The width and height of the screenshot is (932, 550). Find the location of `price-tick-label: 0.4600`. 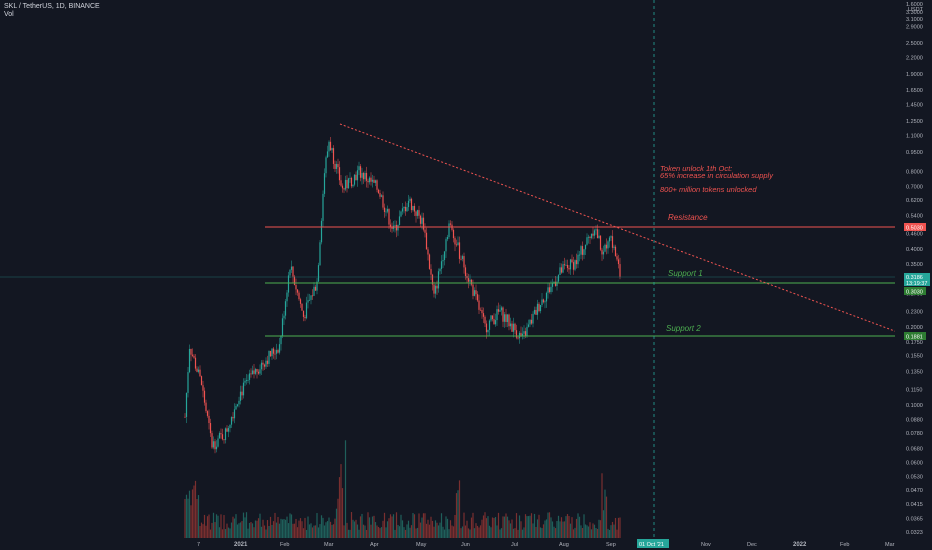

price-tick-label: 0.4600 is located at coordinates (914, 234).